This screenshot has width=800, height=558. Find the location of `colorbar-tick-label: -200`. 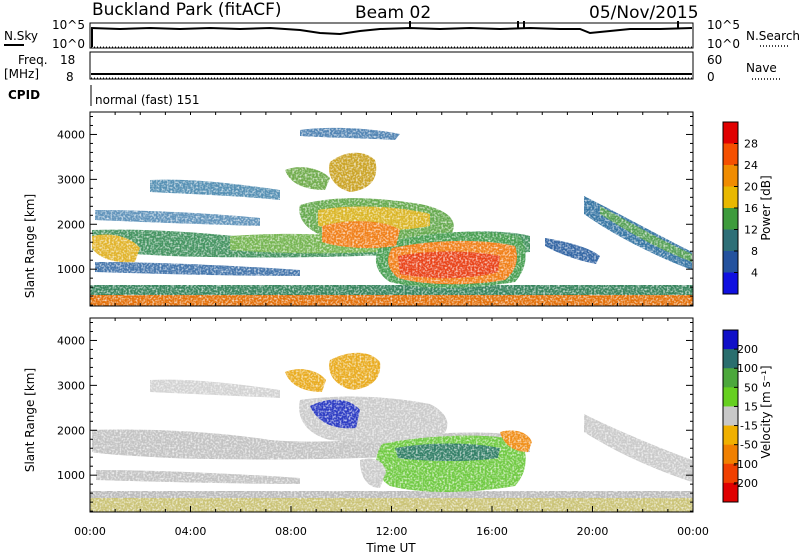

colorbar-tick-label: -200 is located at coordinates (745, 483).